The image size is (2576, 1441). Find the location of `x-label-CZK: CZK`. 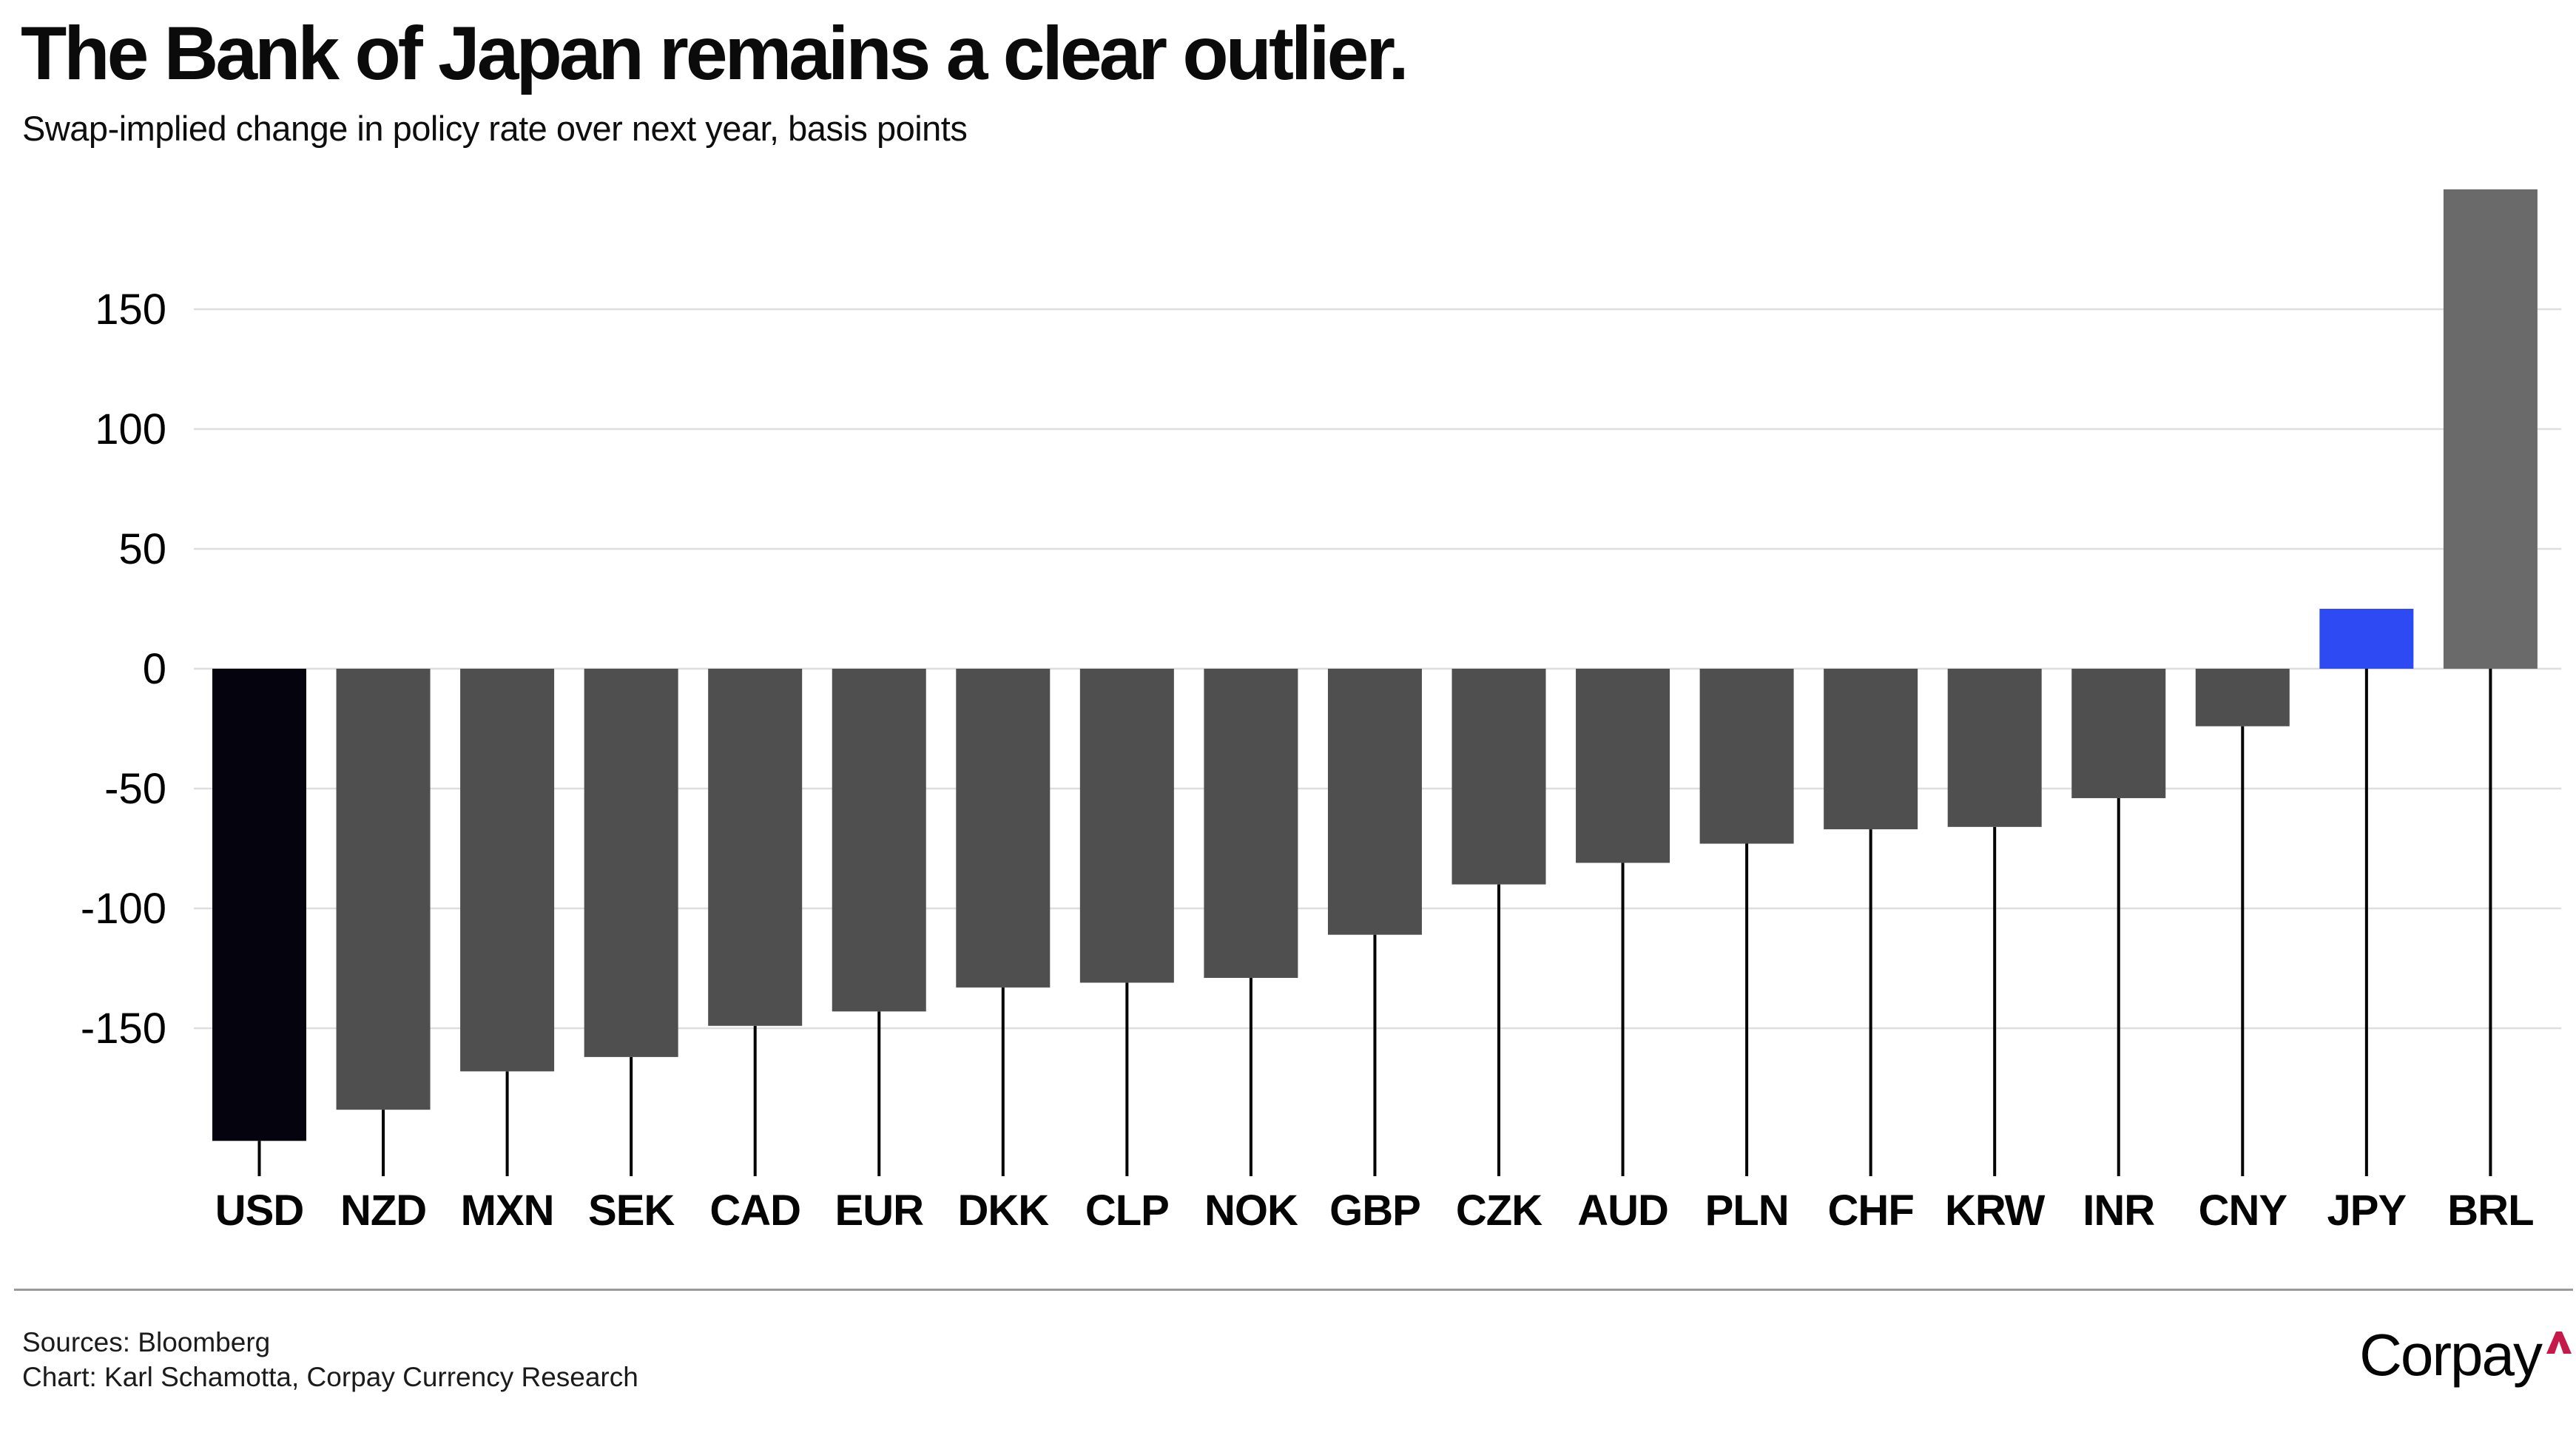

x-label-CZK: CZK is located at coordinates (1499, 1211).